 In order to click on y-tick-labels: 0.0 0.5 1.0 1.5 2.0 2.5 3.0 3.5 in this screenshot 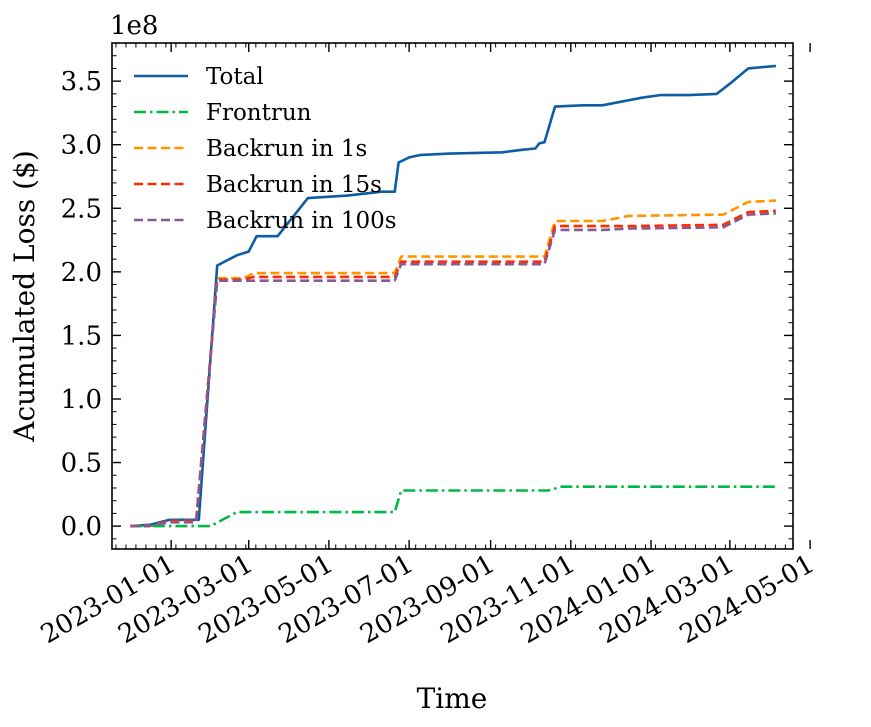, I will do `click(81, 304)`.